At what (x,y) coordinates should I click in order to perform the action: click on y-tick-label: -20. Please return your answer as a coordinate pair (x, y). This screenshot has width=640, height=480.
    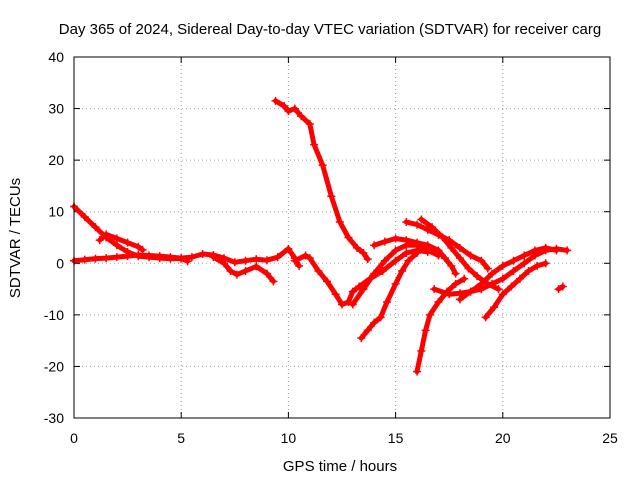
    Looking at the image, I should click on (54, 366).